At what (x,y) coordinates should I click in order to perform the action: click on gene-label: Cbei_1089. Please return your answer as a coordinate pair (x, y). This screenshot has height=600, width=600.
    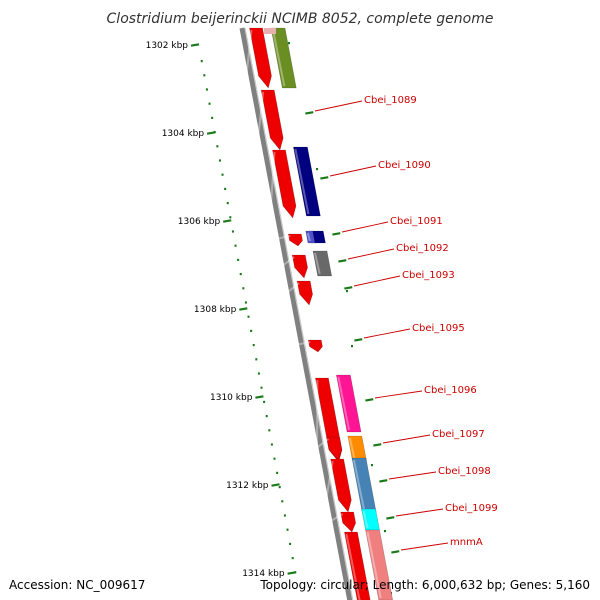
    Looking at the image, I should click on (390, 100).